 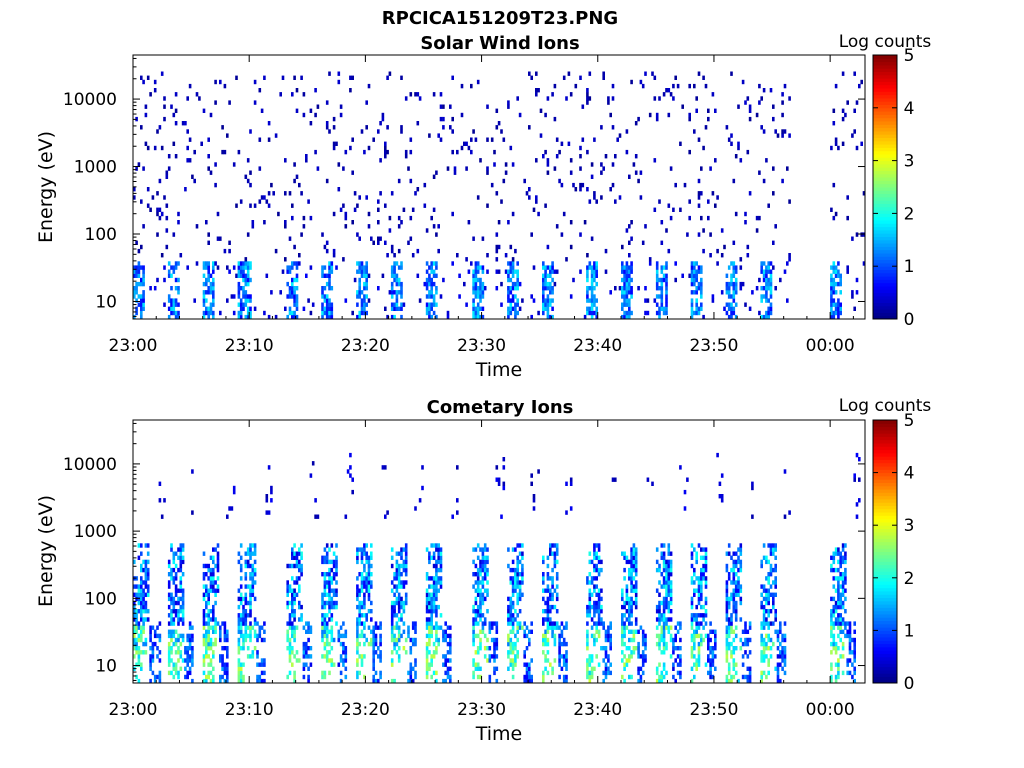 What do you see at coordinates (95, 532) in the screenshot?
I see `y-tick-label: 1000` at bounding box center [95, 532].